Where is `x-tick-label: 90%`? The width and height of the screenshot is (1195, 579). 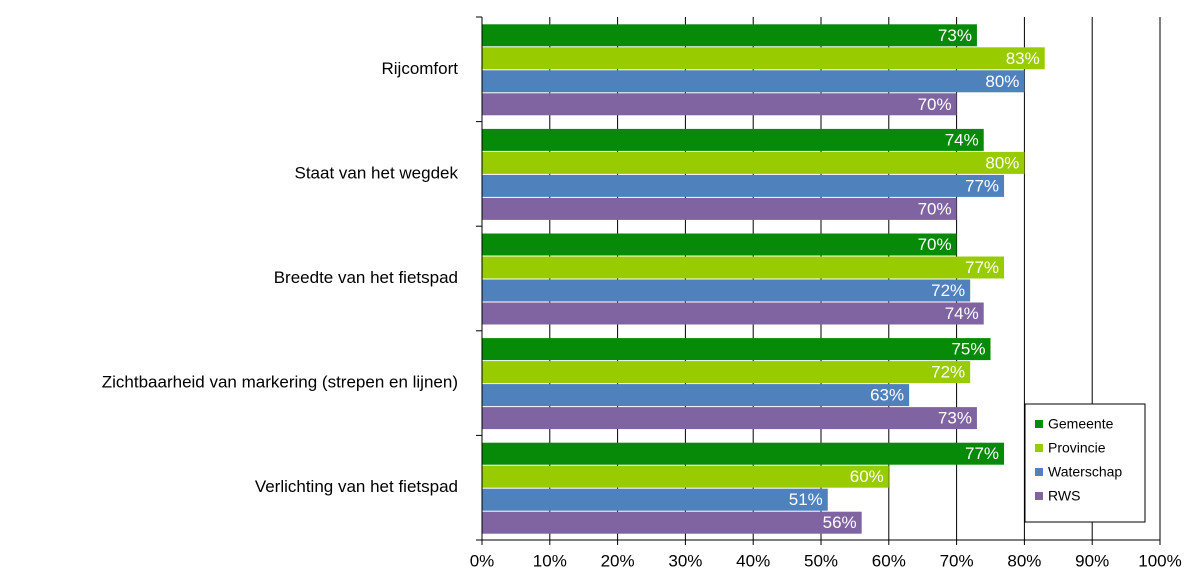 x-tick-label: 90% is located at coordinates (1092, 560).